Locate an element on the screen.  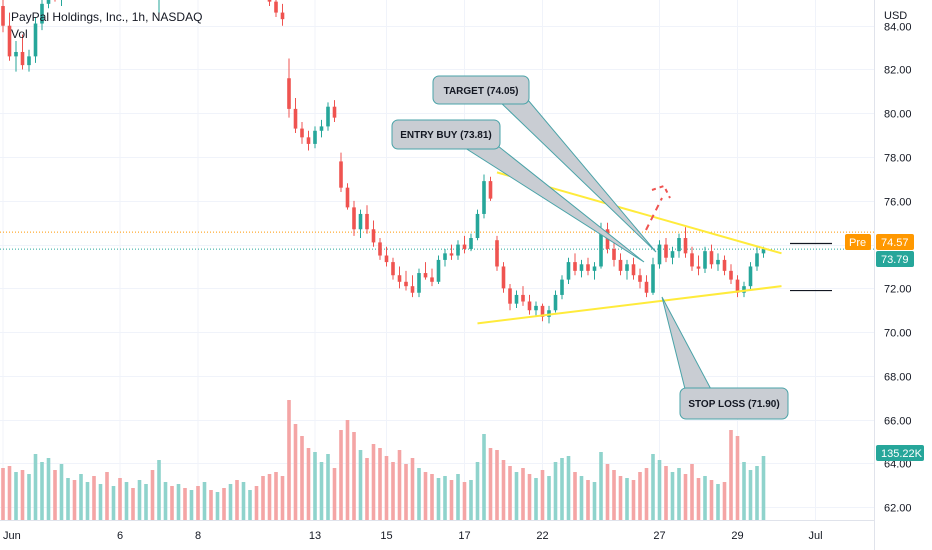
pre-price-box is located at coordinates (895, 242).